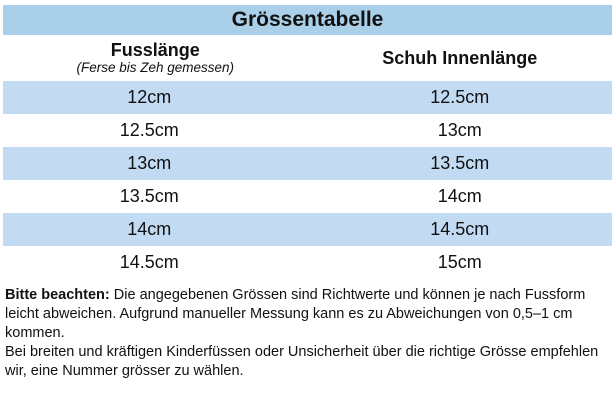  Describe the element at coordinates (460, 97) in the screenshot. I see `shoe-length-cell: 12.5cm` at that location.